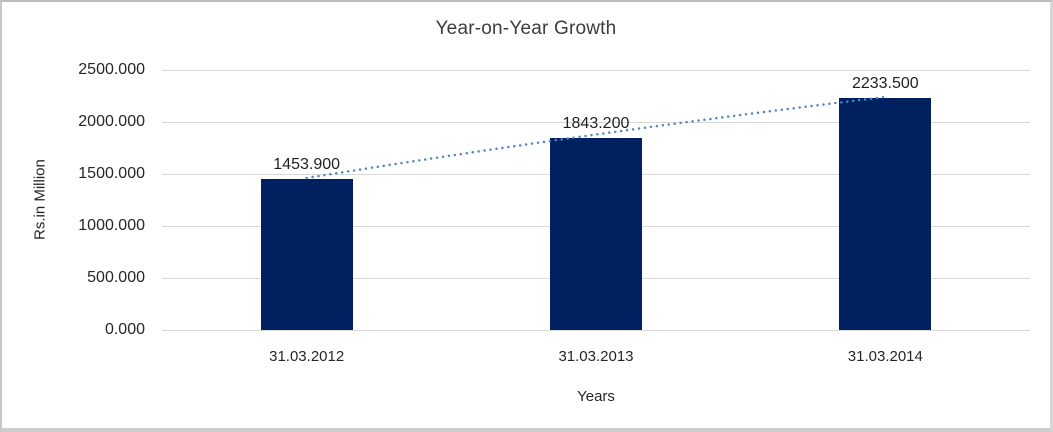  What do you see at coordinates (526, 28) in the screenshot?
I see `chart-title: Year-on-Year Growth` at bounding box center [526, 28].